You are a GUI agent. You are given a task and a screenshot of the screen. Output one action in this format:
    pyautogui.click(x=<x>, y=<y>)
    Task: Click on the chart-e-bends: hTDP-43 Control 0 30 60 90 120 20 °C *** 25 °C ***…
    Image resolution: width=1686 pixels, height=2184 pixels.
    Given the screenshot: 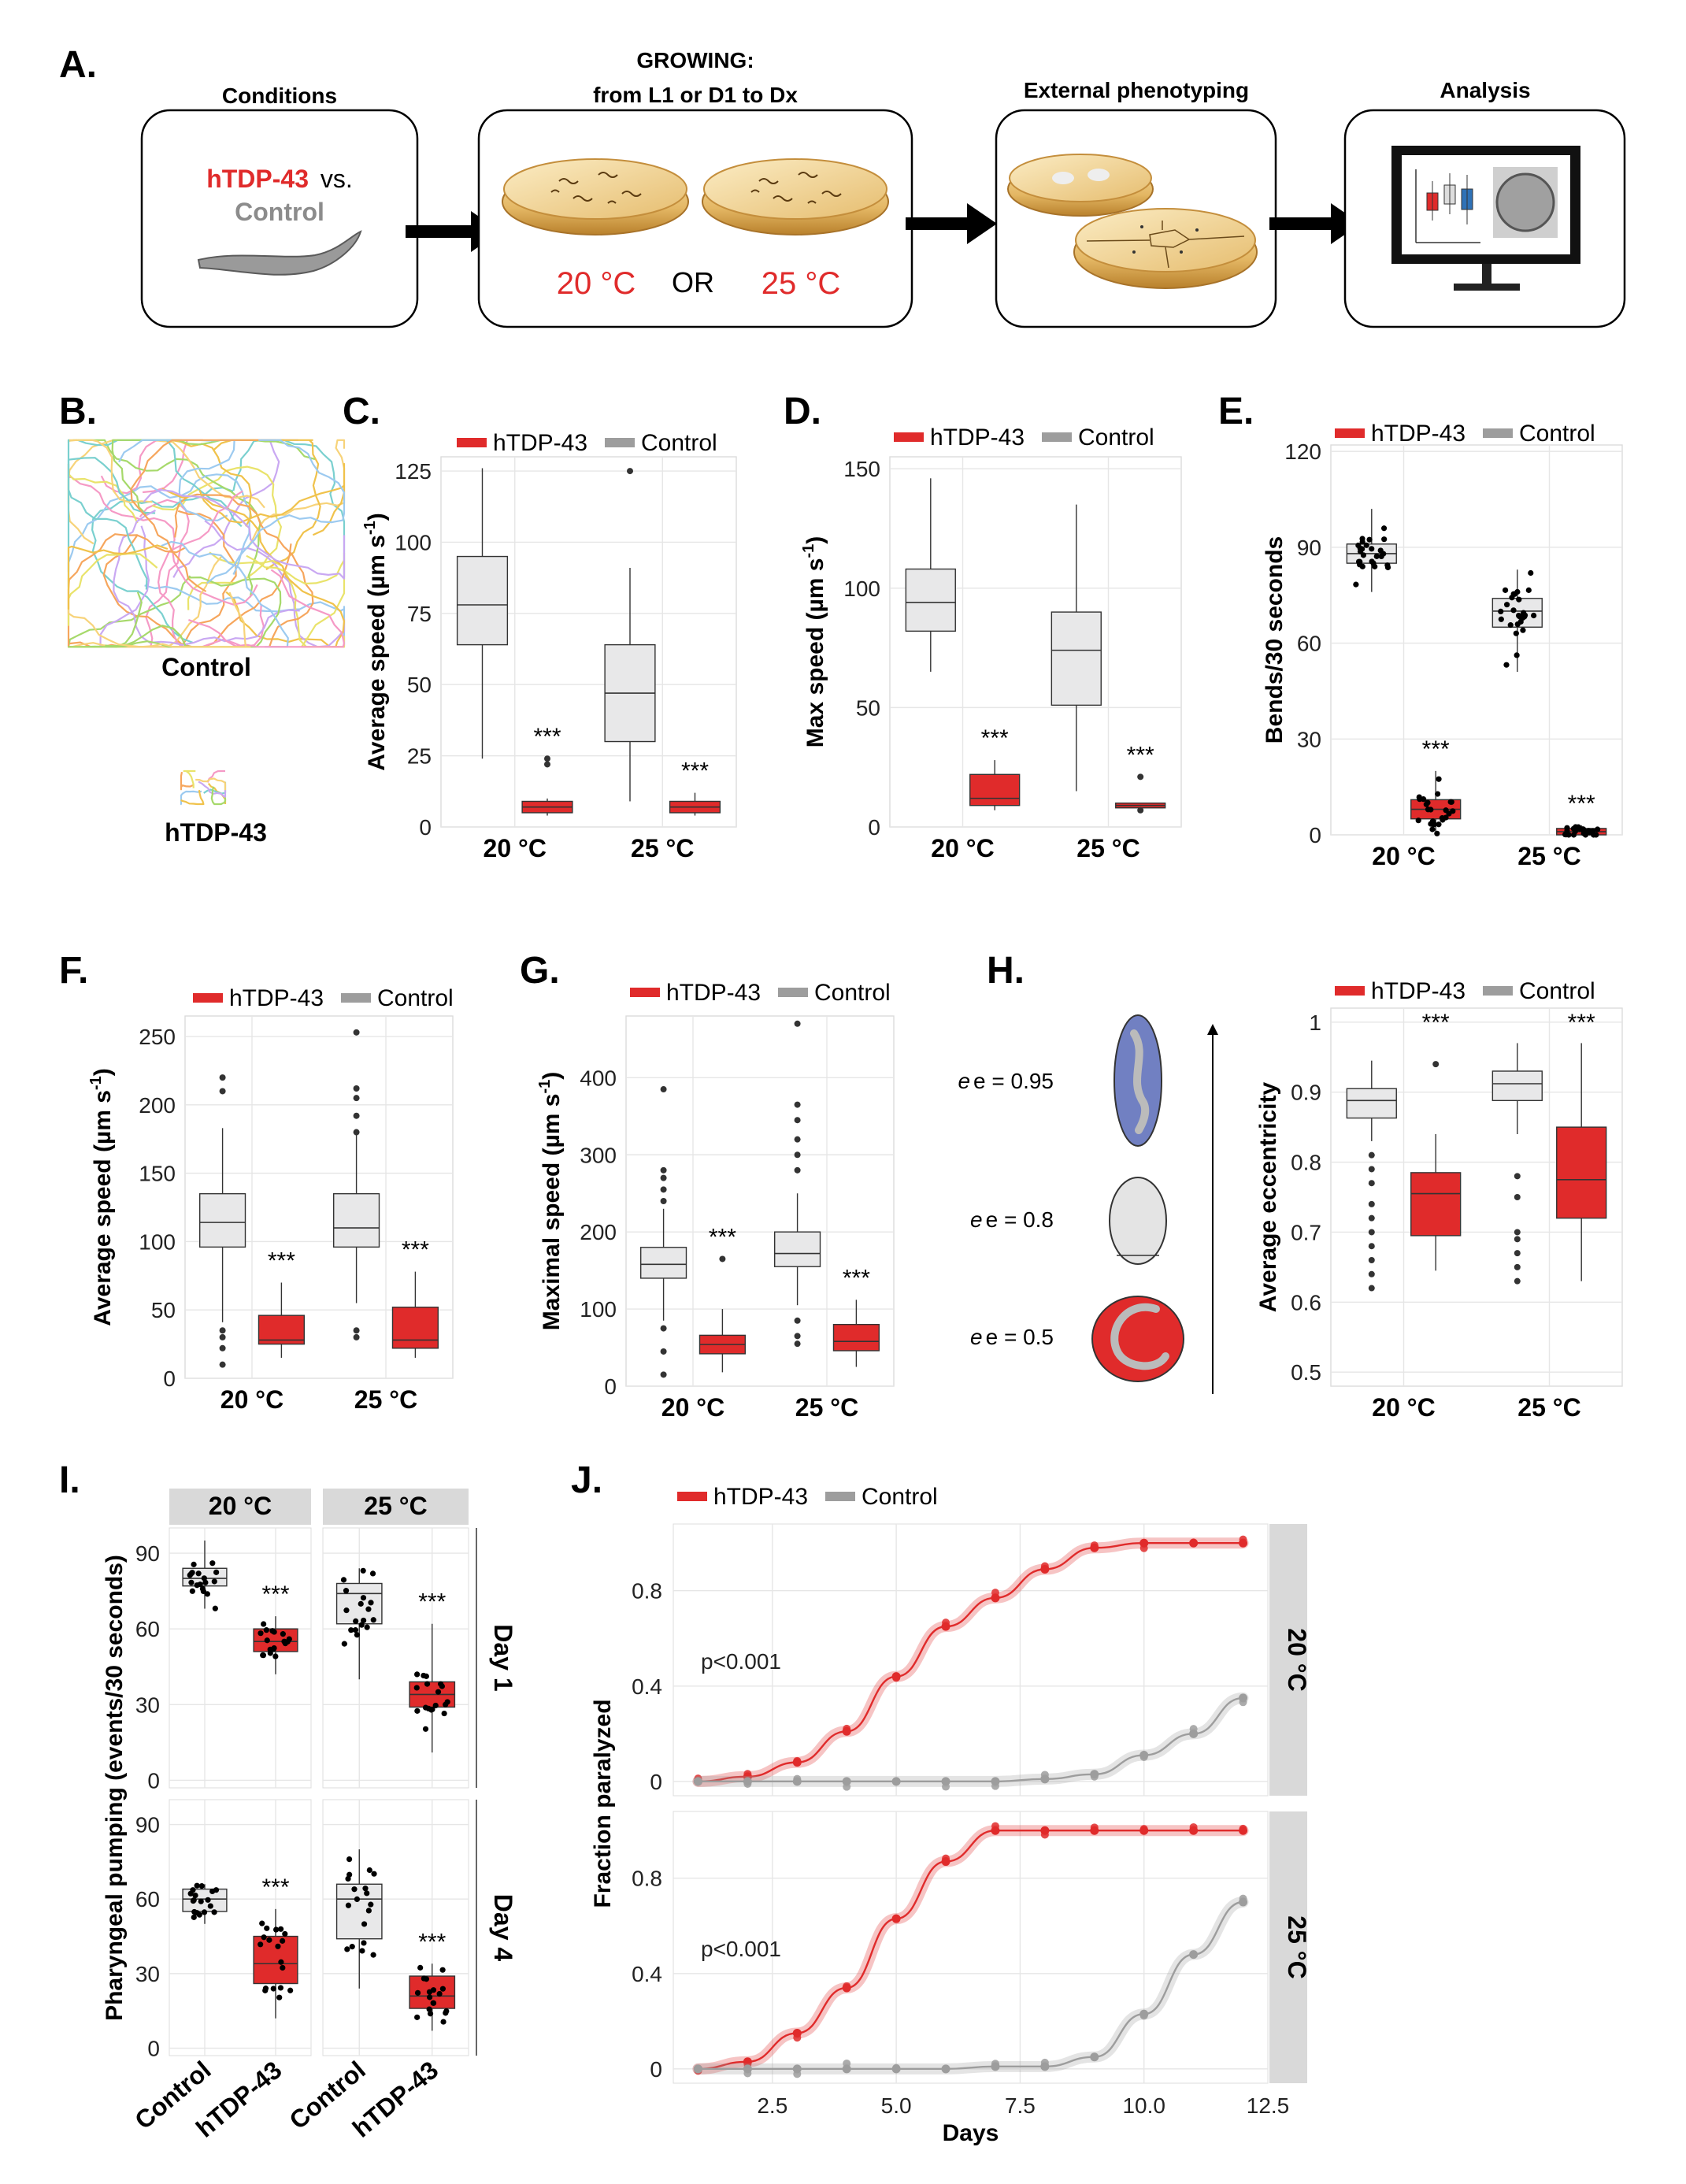 What is the action you would take?
    pyautogui.click(x=1442, y=645)
    